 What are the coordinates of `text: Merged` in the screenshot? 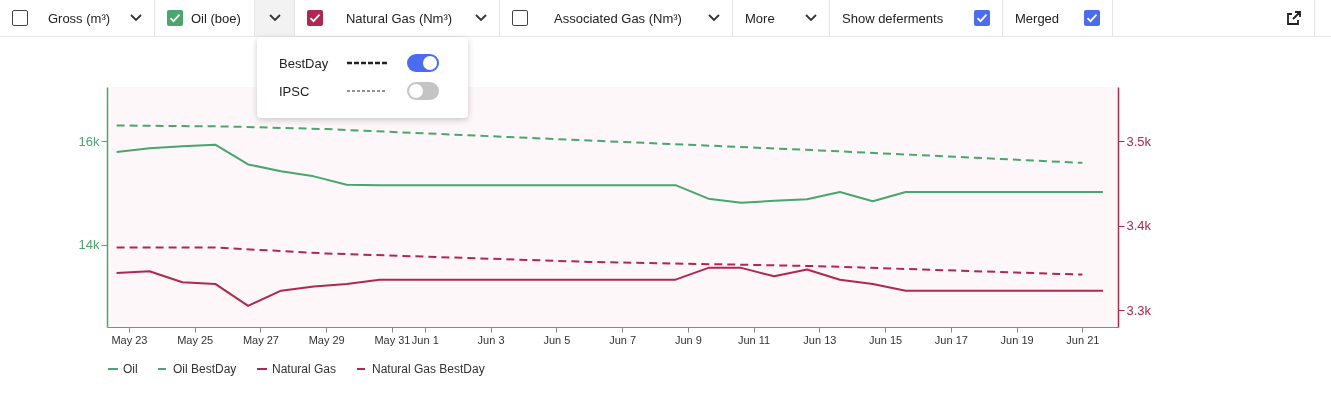 It's located at (1037, 18).